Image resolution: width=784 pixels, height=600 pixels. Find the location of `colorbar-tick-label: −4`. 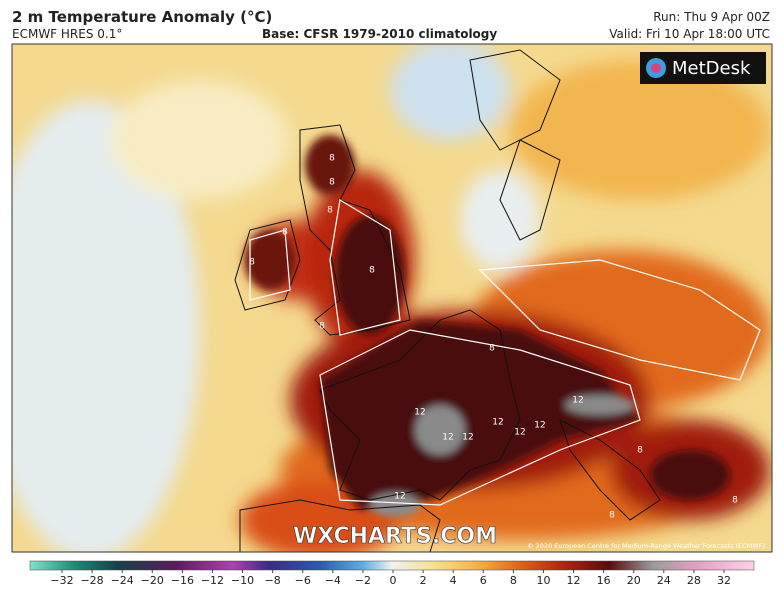

colorbar-tick-label: −4 is located at coordinates (333, 580).